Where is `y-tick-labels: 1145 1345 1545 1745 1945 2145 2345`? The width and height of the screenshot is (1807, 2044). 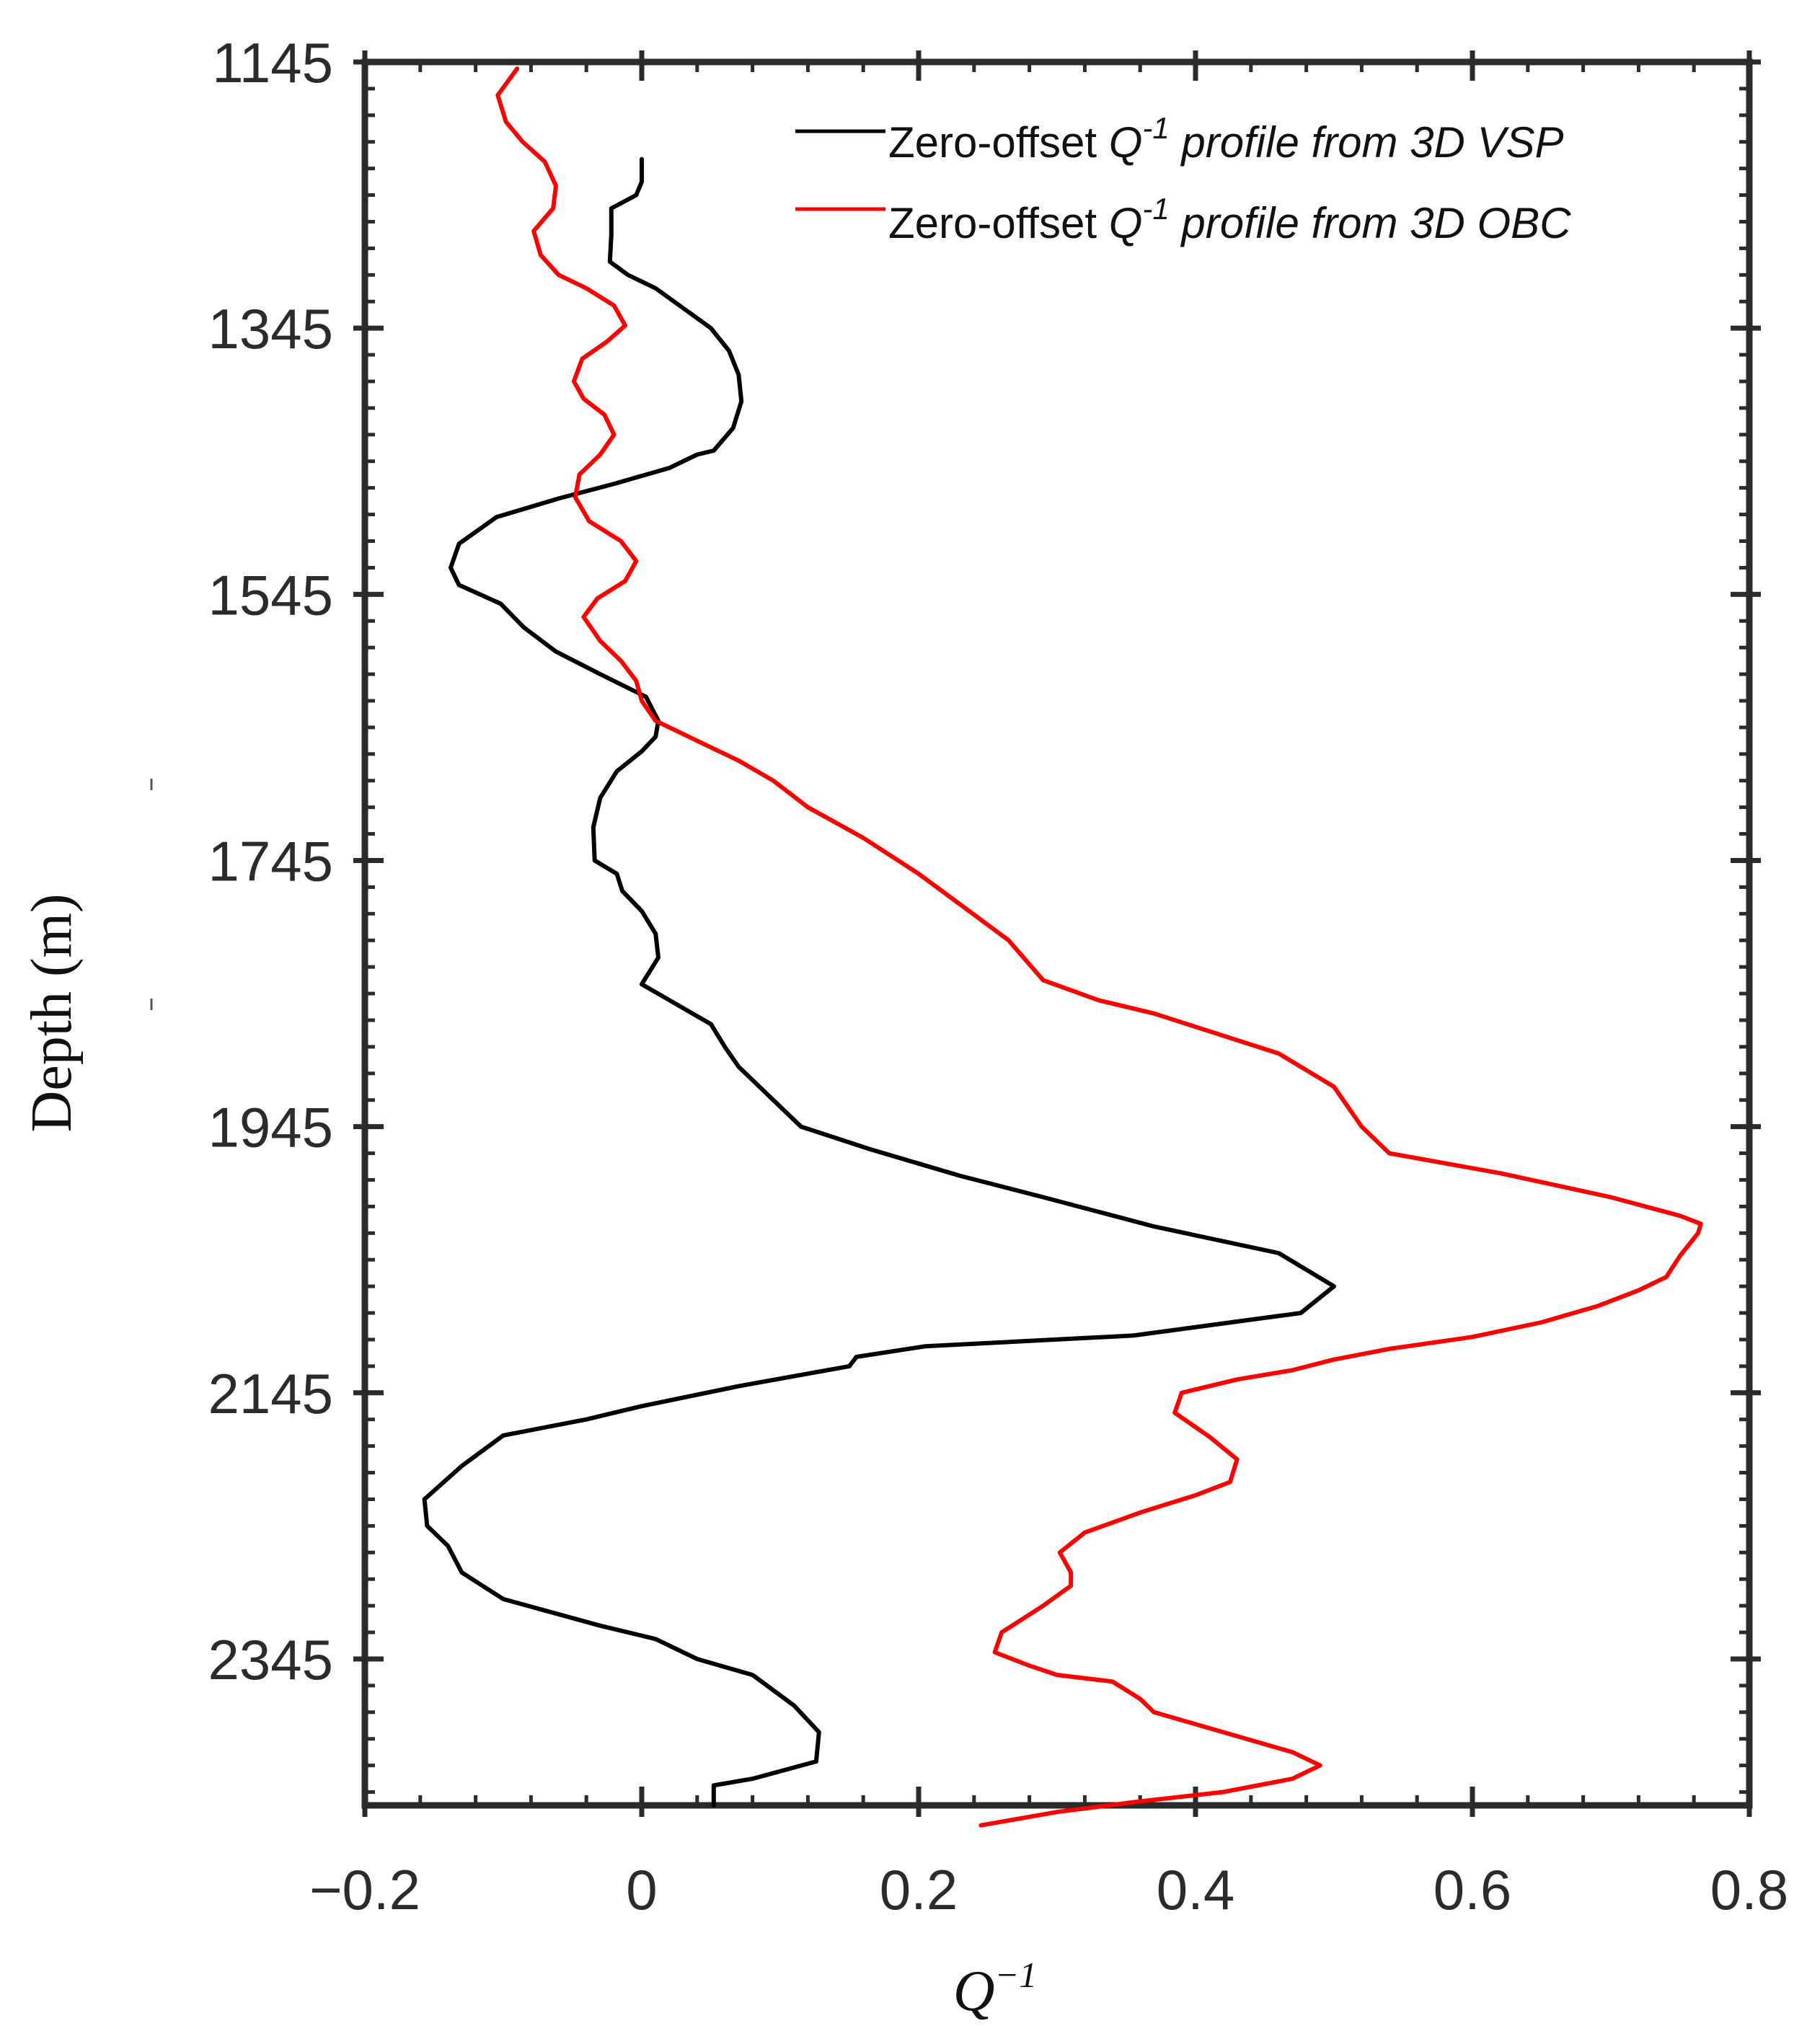 y-tick-labels: 1145 1345 1545 1745 1945 2145 2345 is located at coordinates (270, 861).